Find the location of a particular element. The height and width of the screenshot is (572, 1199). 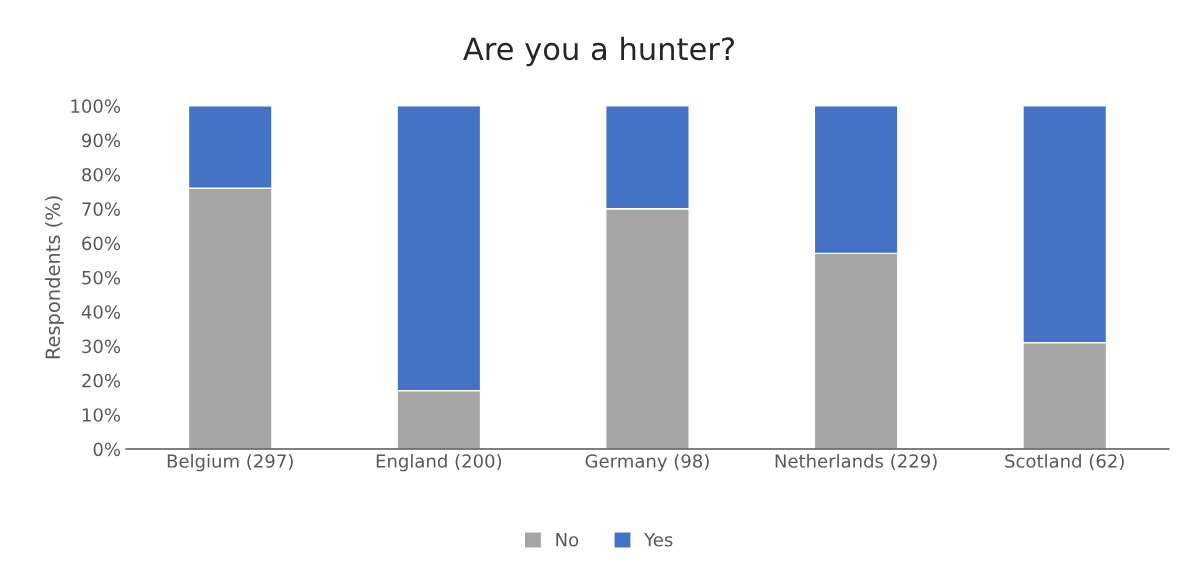

legend-label: No is located at coordinates (567, 540).